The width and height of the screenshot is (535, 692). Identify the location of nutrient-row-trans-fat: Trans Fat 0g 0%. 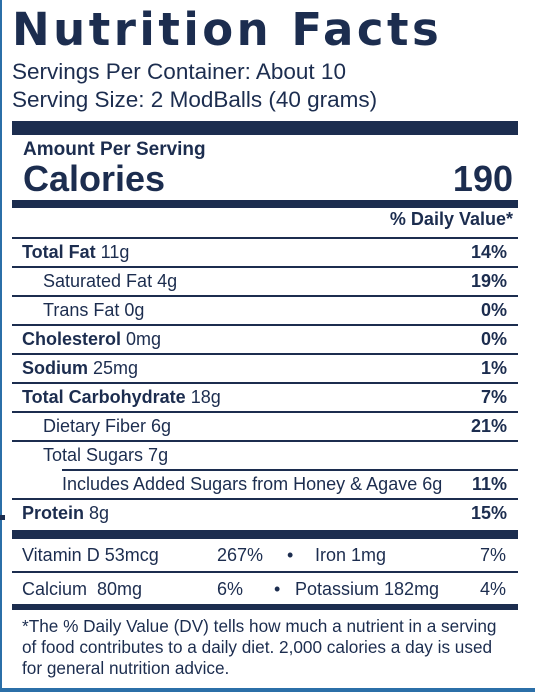
(265, 309).